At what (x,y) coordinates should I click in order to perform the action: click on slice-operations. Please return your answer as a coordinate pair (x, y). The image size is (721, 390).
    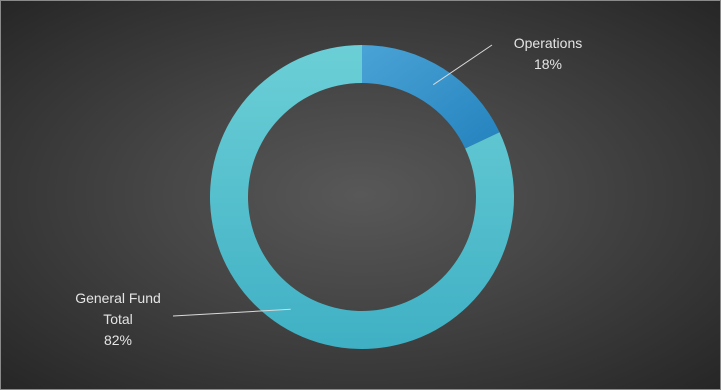
    Looking at the image, I should click on (431, 97).